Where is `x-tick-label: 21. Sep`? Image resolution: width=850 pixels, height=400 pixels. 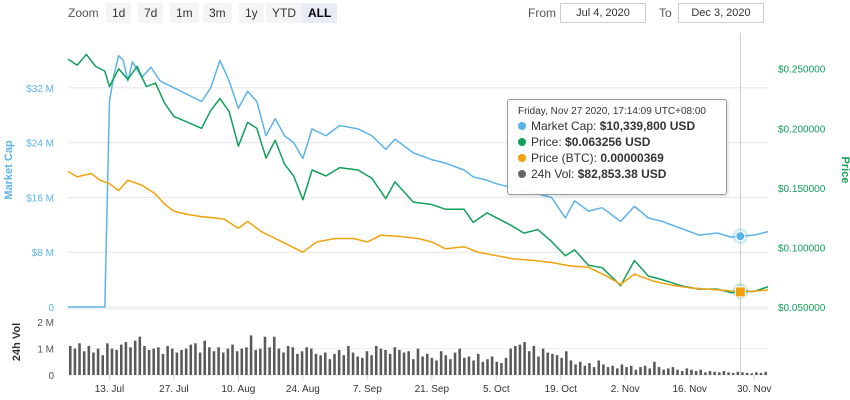
x-tick-label: 21. Sep is located at coordinates (432, 389).